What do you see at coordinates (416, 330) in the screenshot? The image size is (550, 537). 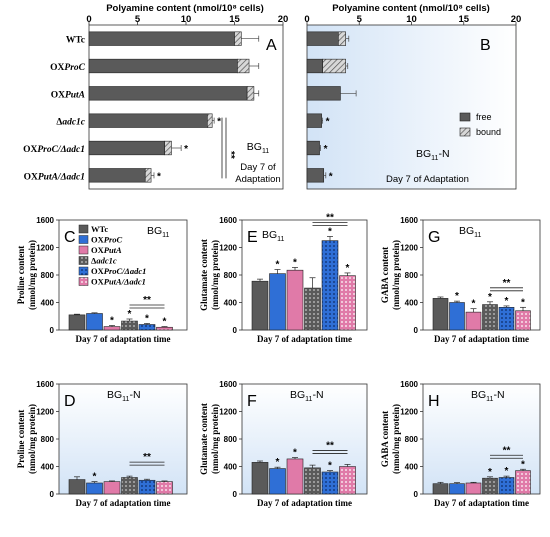 I see `panel-g-tick-label: 0` at bounding box center [416, 330].